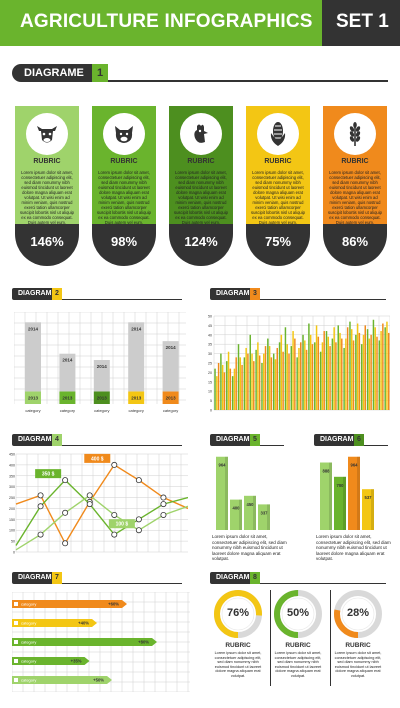 The width and height of the screenshot is (400, 708). What do you see at coordinates (52, 73) in the screenshot?
I see `section-1-tag: DIAGRAME` at bounding box center [52, 73].